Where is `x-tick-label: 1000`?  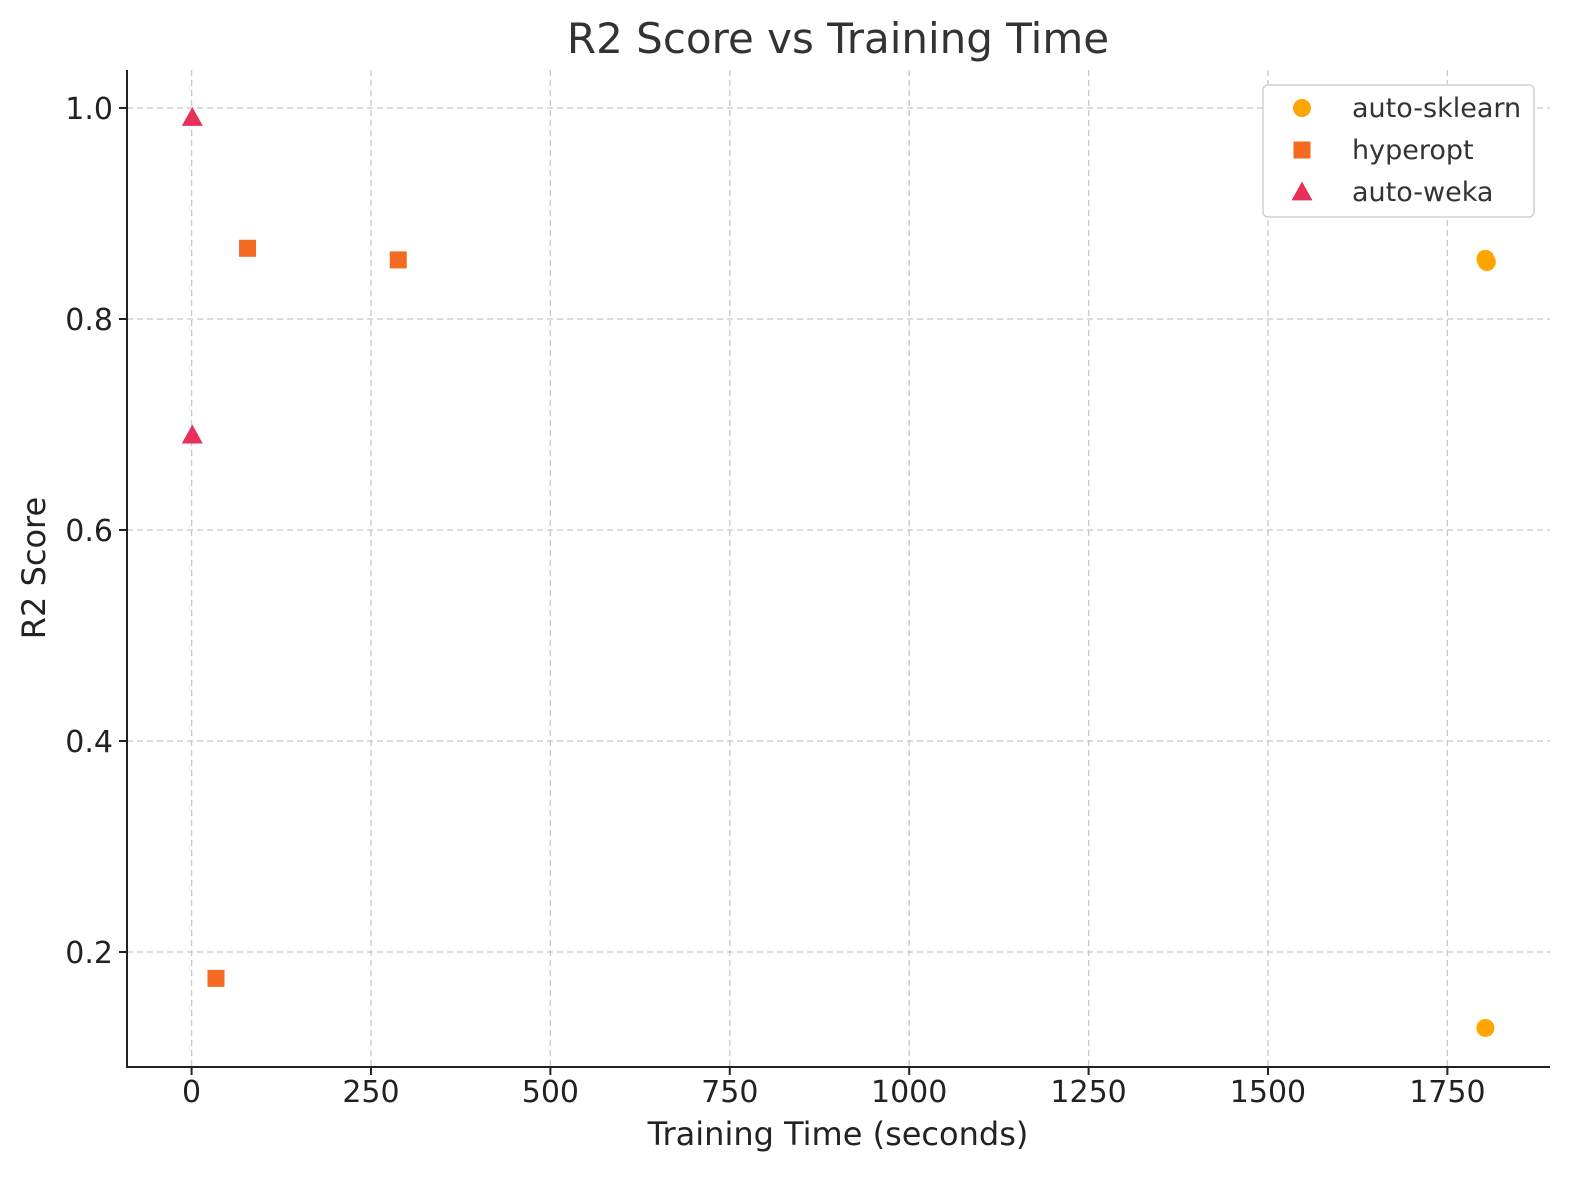
x-tick-label: 1000 is located at coordinates (909, 1092).